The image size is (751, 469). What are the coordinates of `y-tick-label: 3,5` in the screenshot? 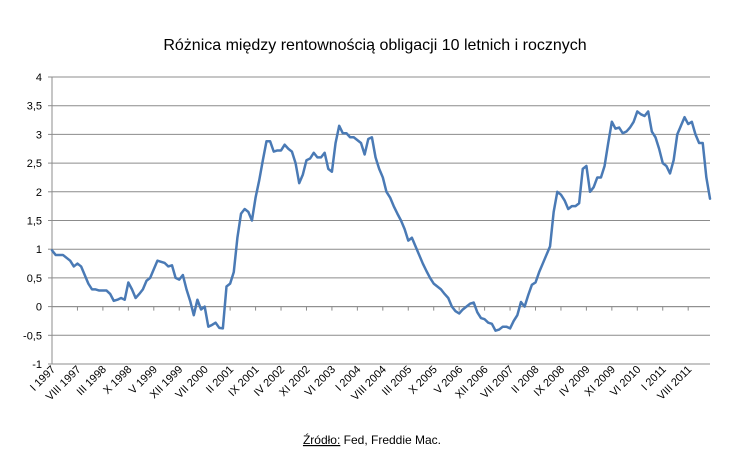 It's located at (34, 107).